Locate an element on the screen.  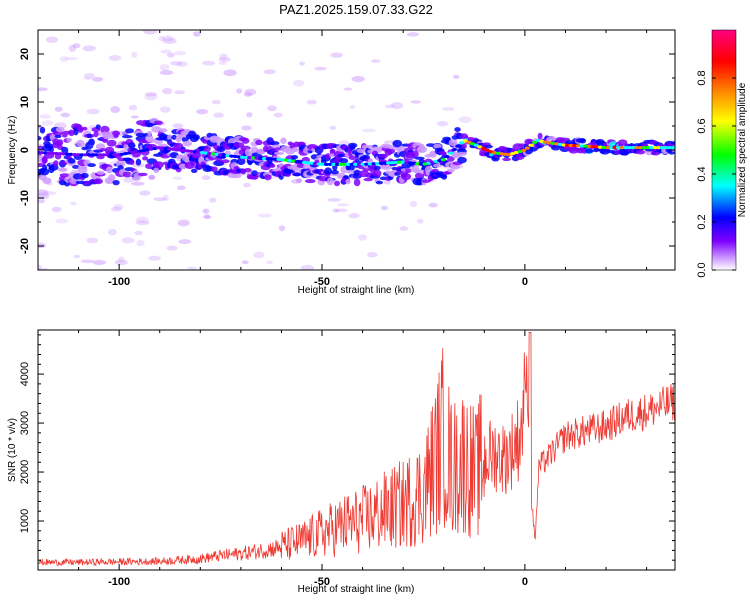
colorbar-tick-label: 0.0 is located at coordinates (702, 269).